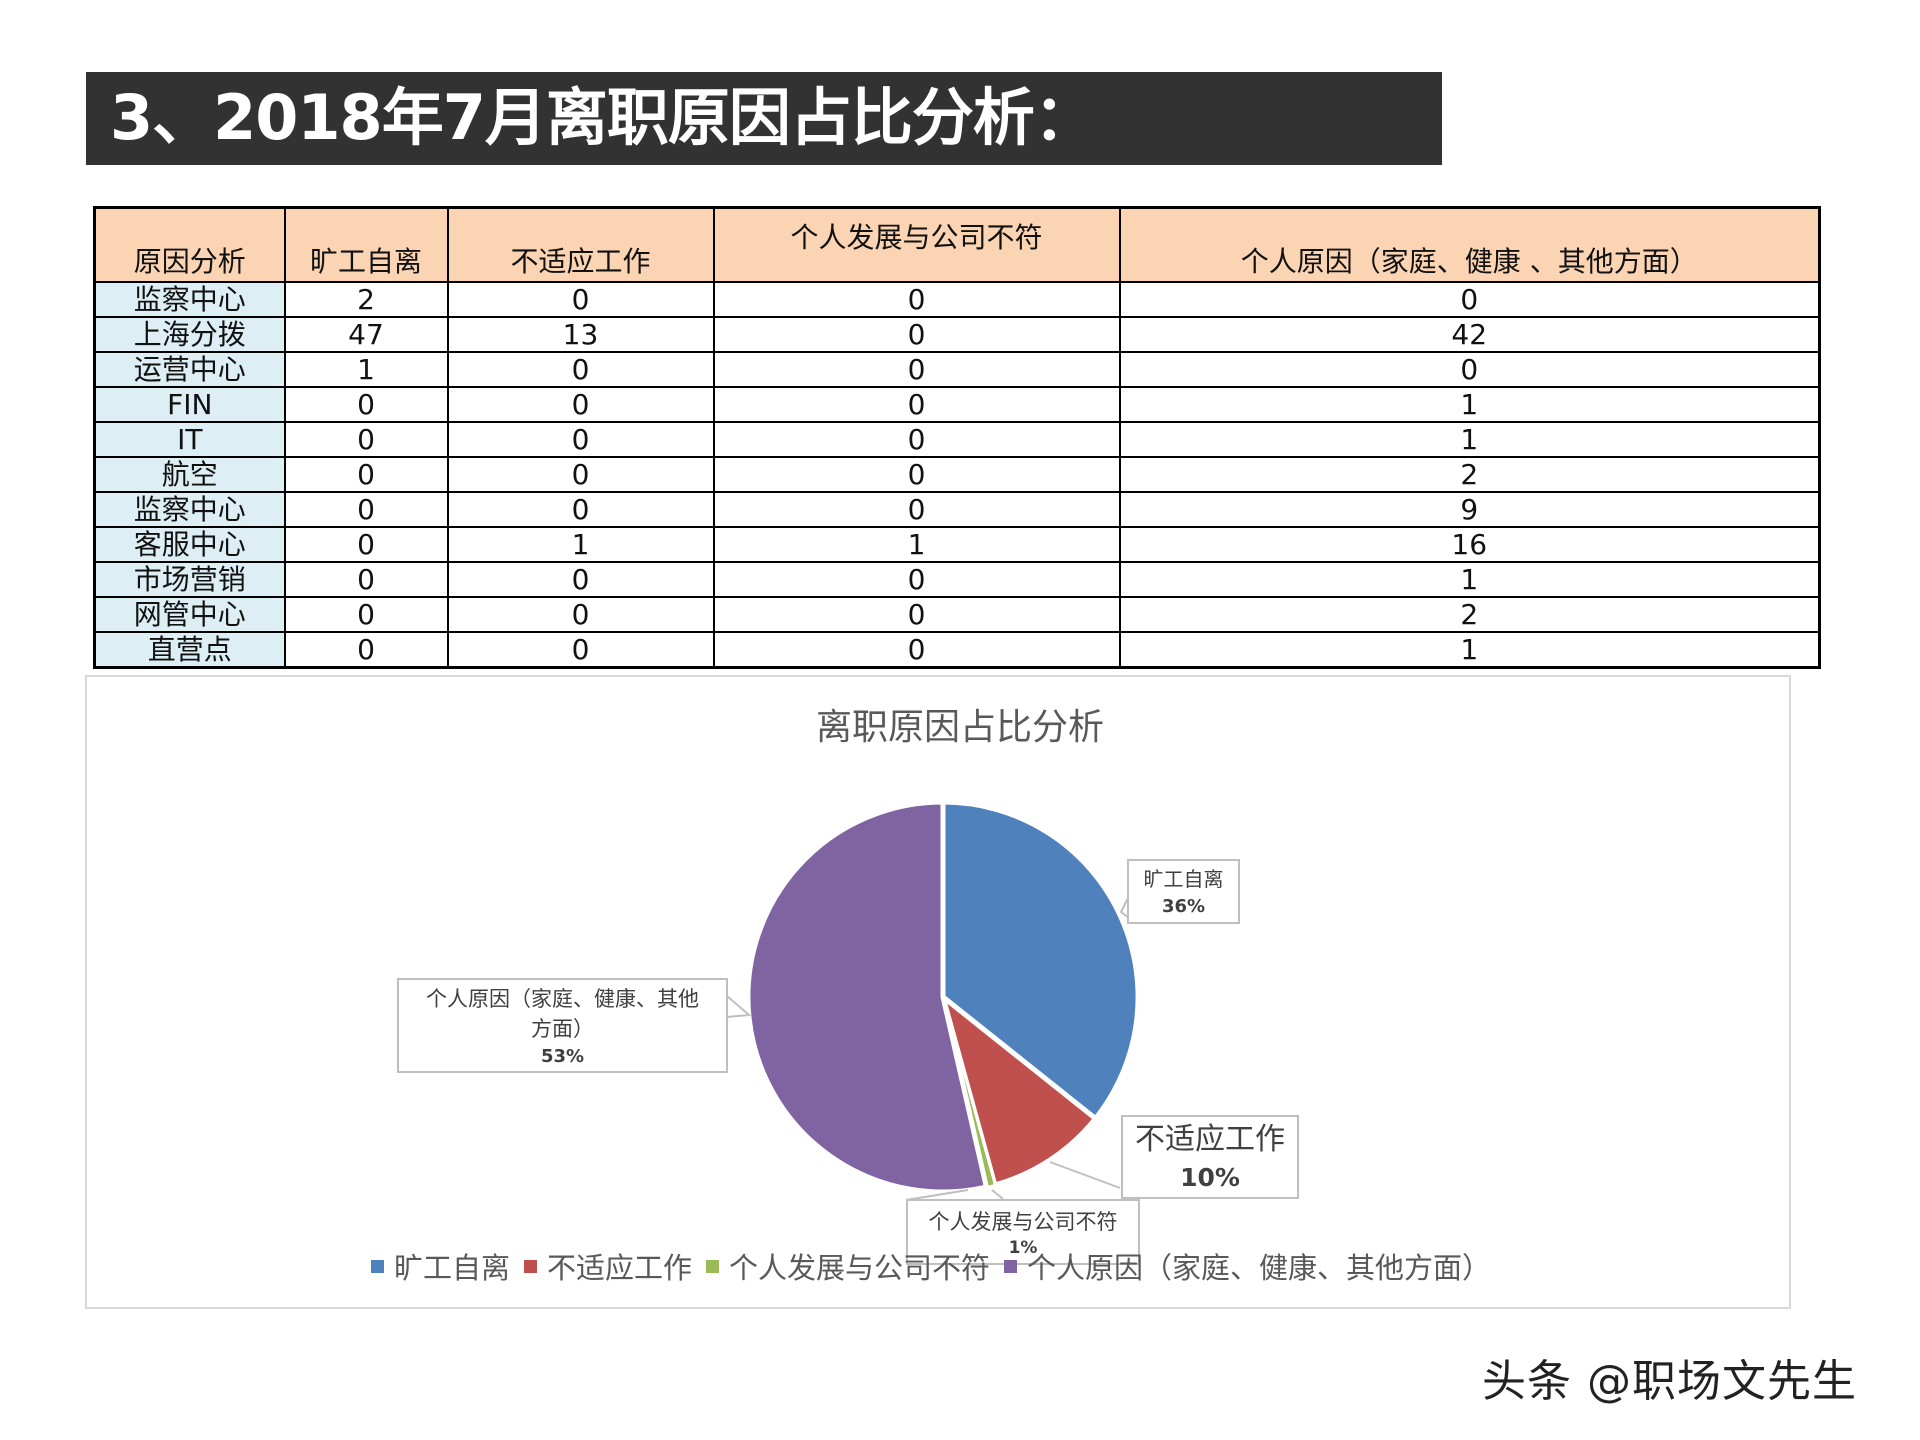 This screenshot has height=1440, width=1920. I want to click on table-row: 航空 0 0 0 2, so click(957, 474).